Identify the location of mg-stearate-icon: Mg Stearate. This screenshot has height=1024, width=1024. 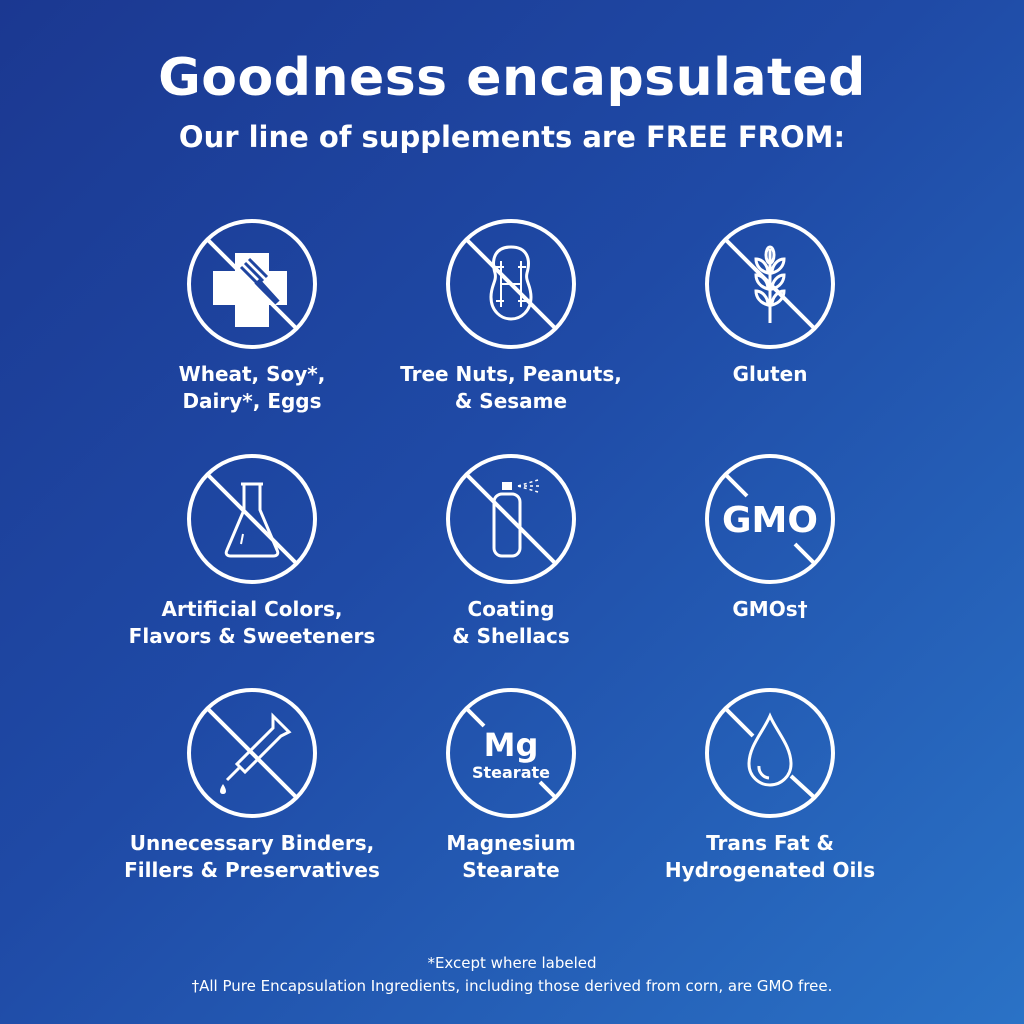
(511, 753).